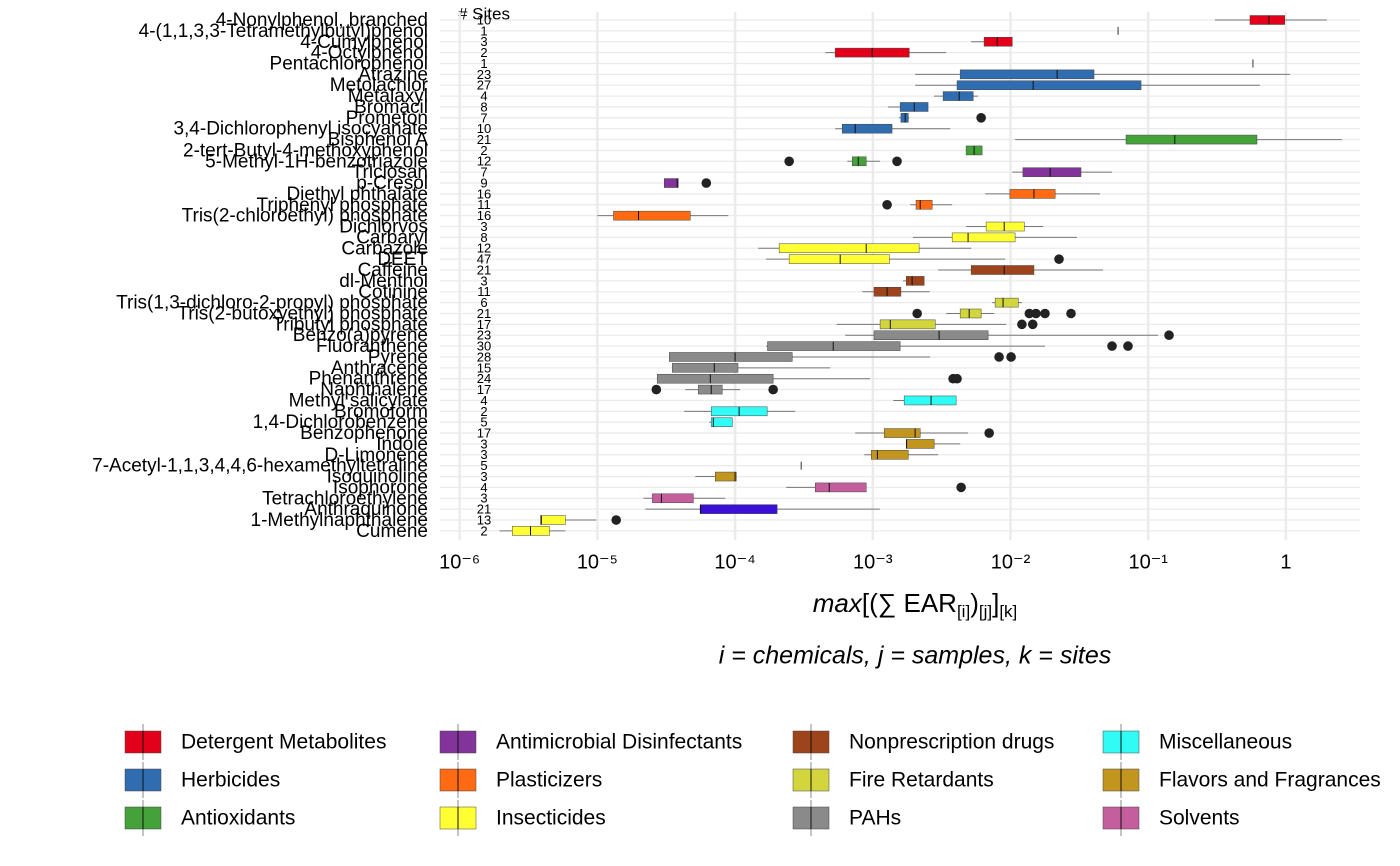  Describe the element at coordinates (316, 161) in the screenshot. I see `row-label: 5-Methyl-1H-benzotriazole` at that location.